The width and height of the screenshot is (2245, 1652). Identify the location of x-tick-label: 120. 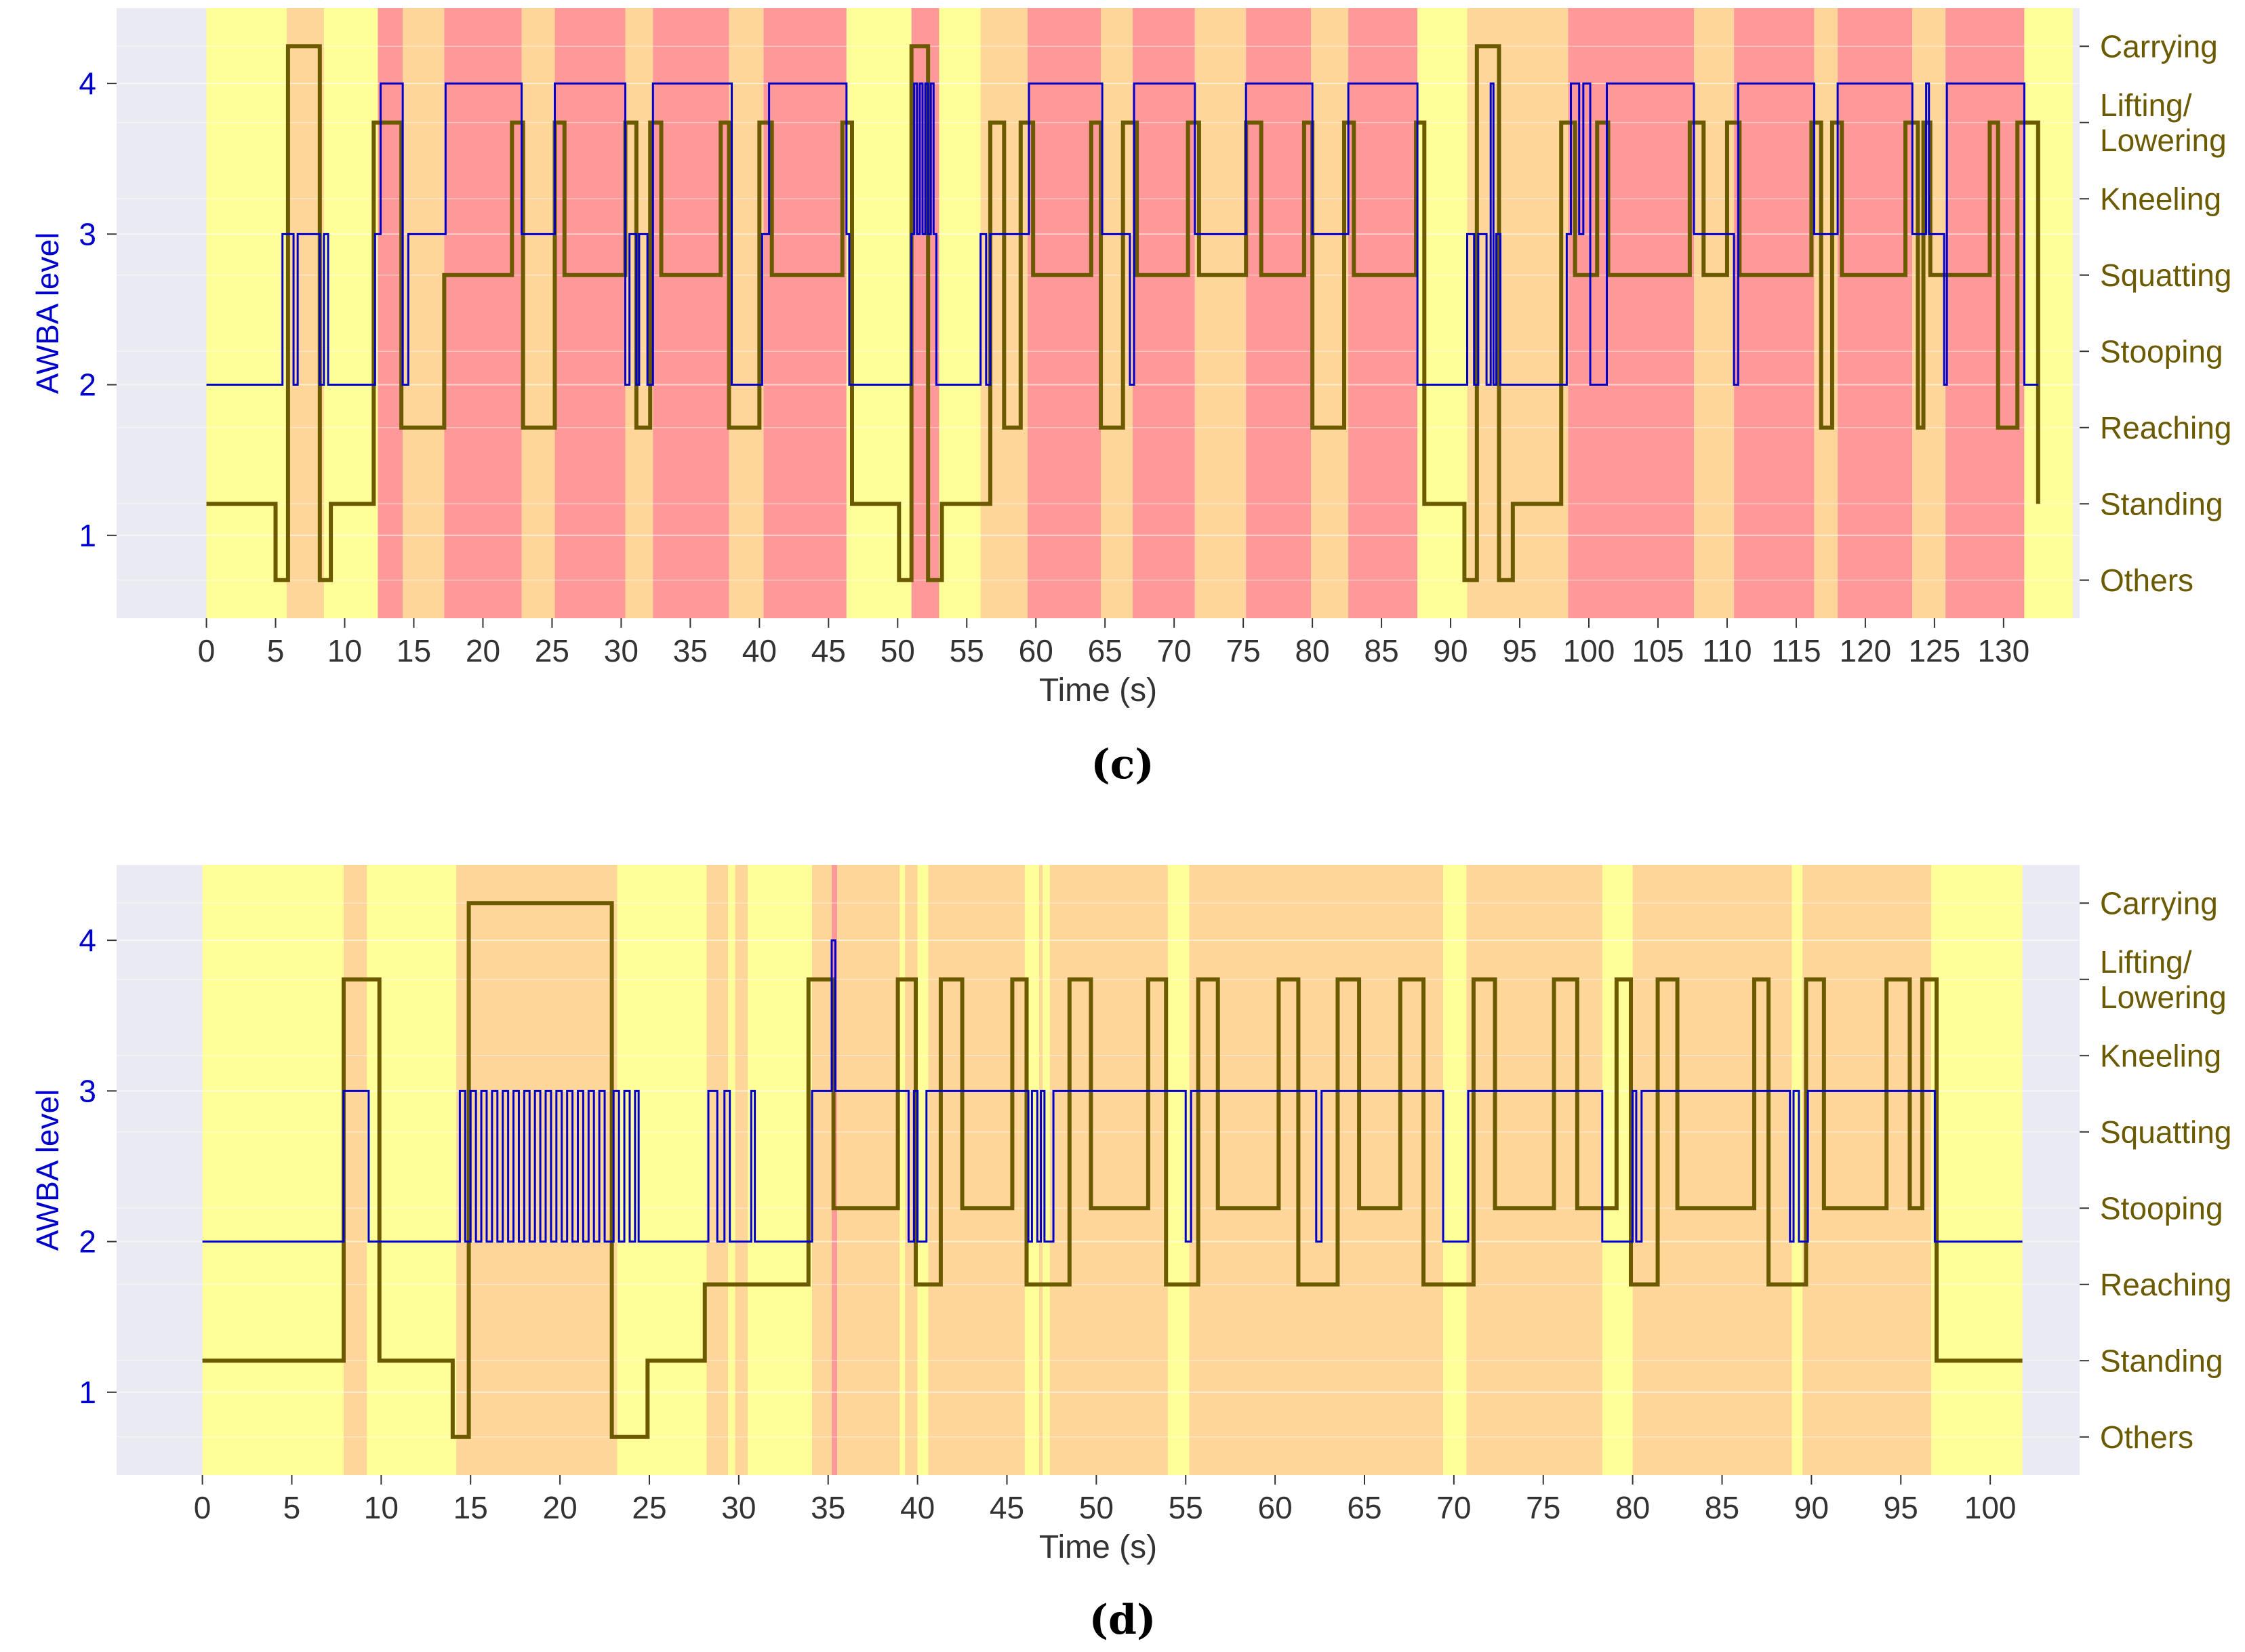
(1866, 650).